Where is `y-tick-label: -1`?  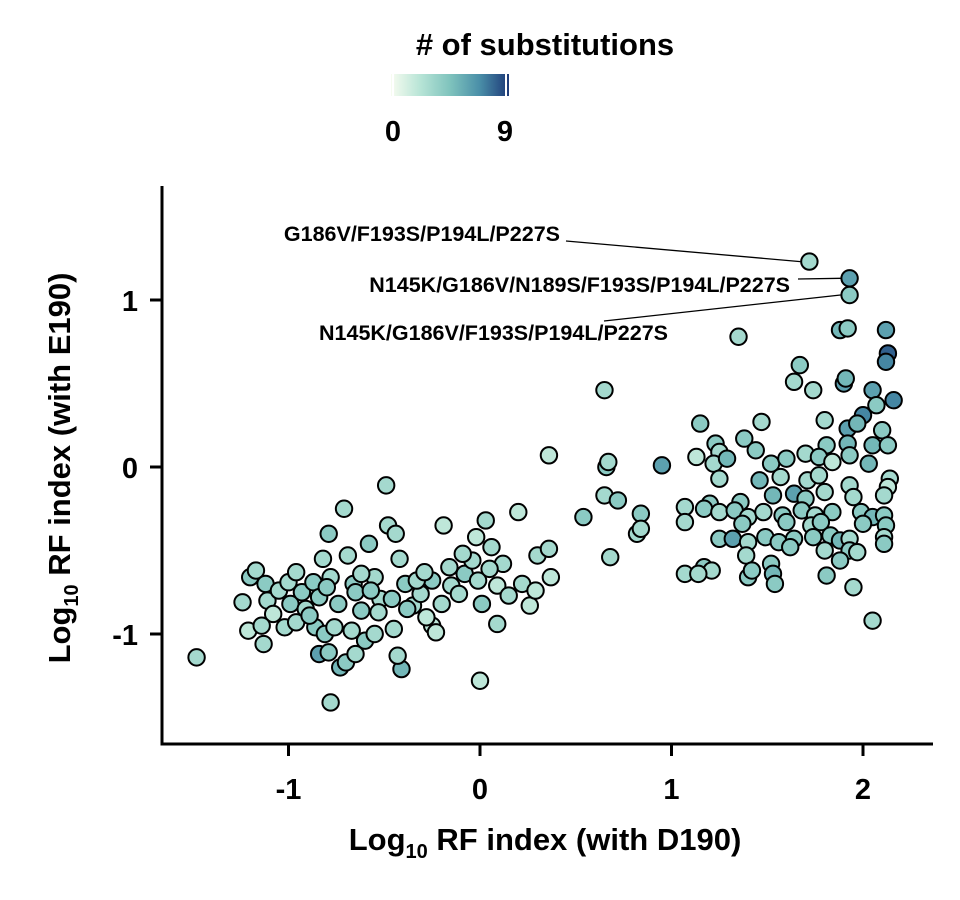
y-tick-label: -1 is located at coordinates (125, 636).